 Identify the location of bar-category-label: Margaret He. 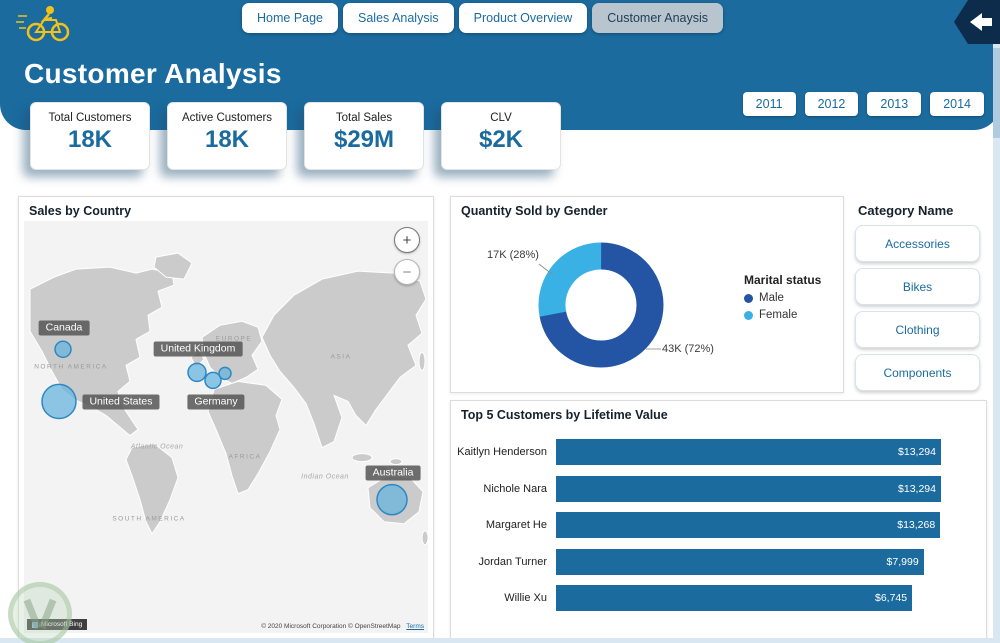
(516, 525).